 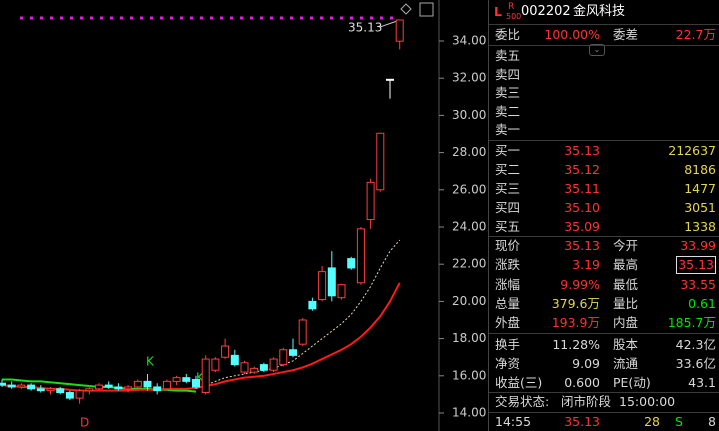 I want to click on bid-label: 买二, so click(x=508, y=169).